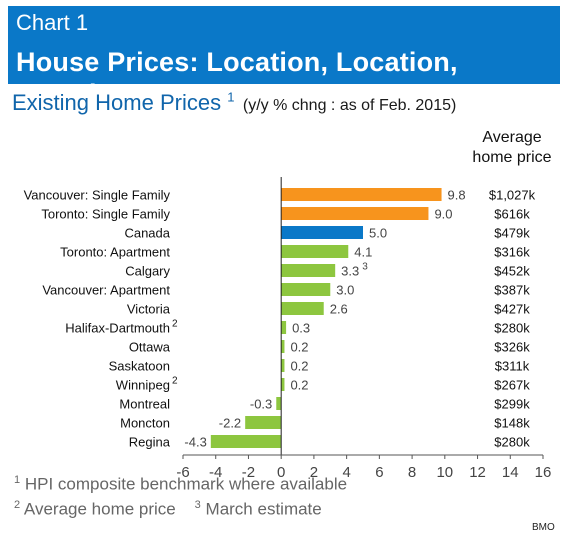 This screenshot has height=544, width=570. I want to click on price-label-10: $267k, so click(512, 385).